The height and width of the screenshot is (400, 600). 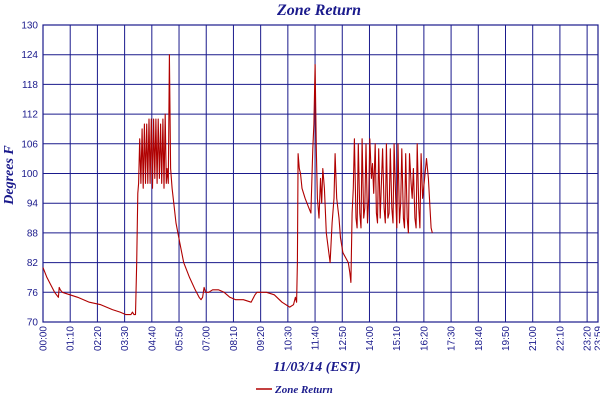 I want to click on legend-label: Zone Return, so click(x=303, y=390).